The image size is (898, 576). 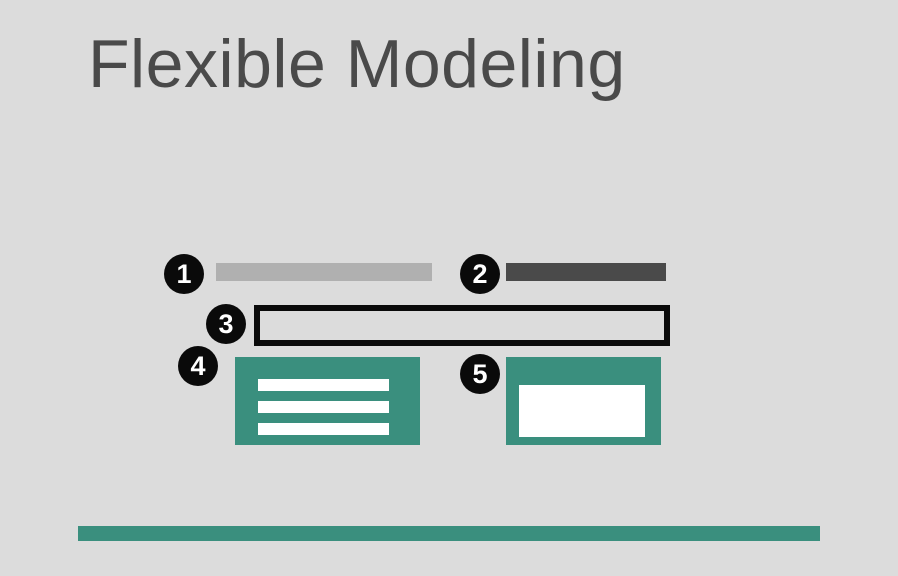 I want to click on green-card-with-lines, so click(x=327, y=401).